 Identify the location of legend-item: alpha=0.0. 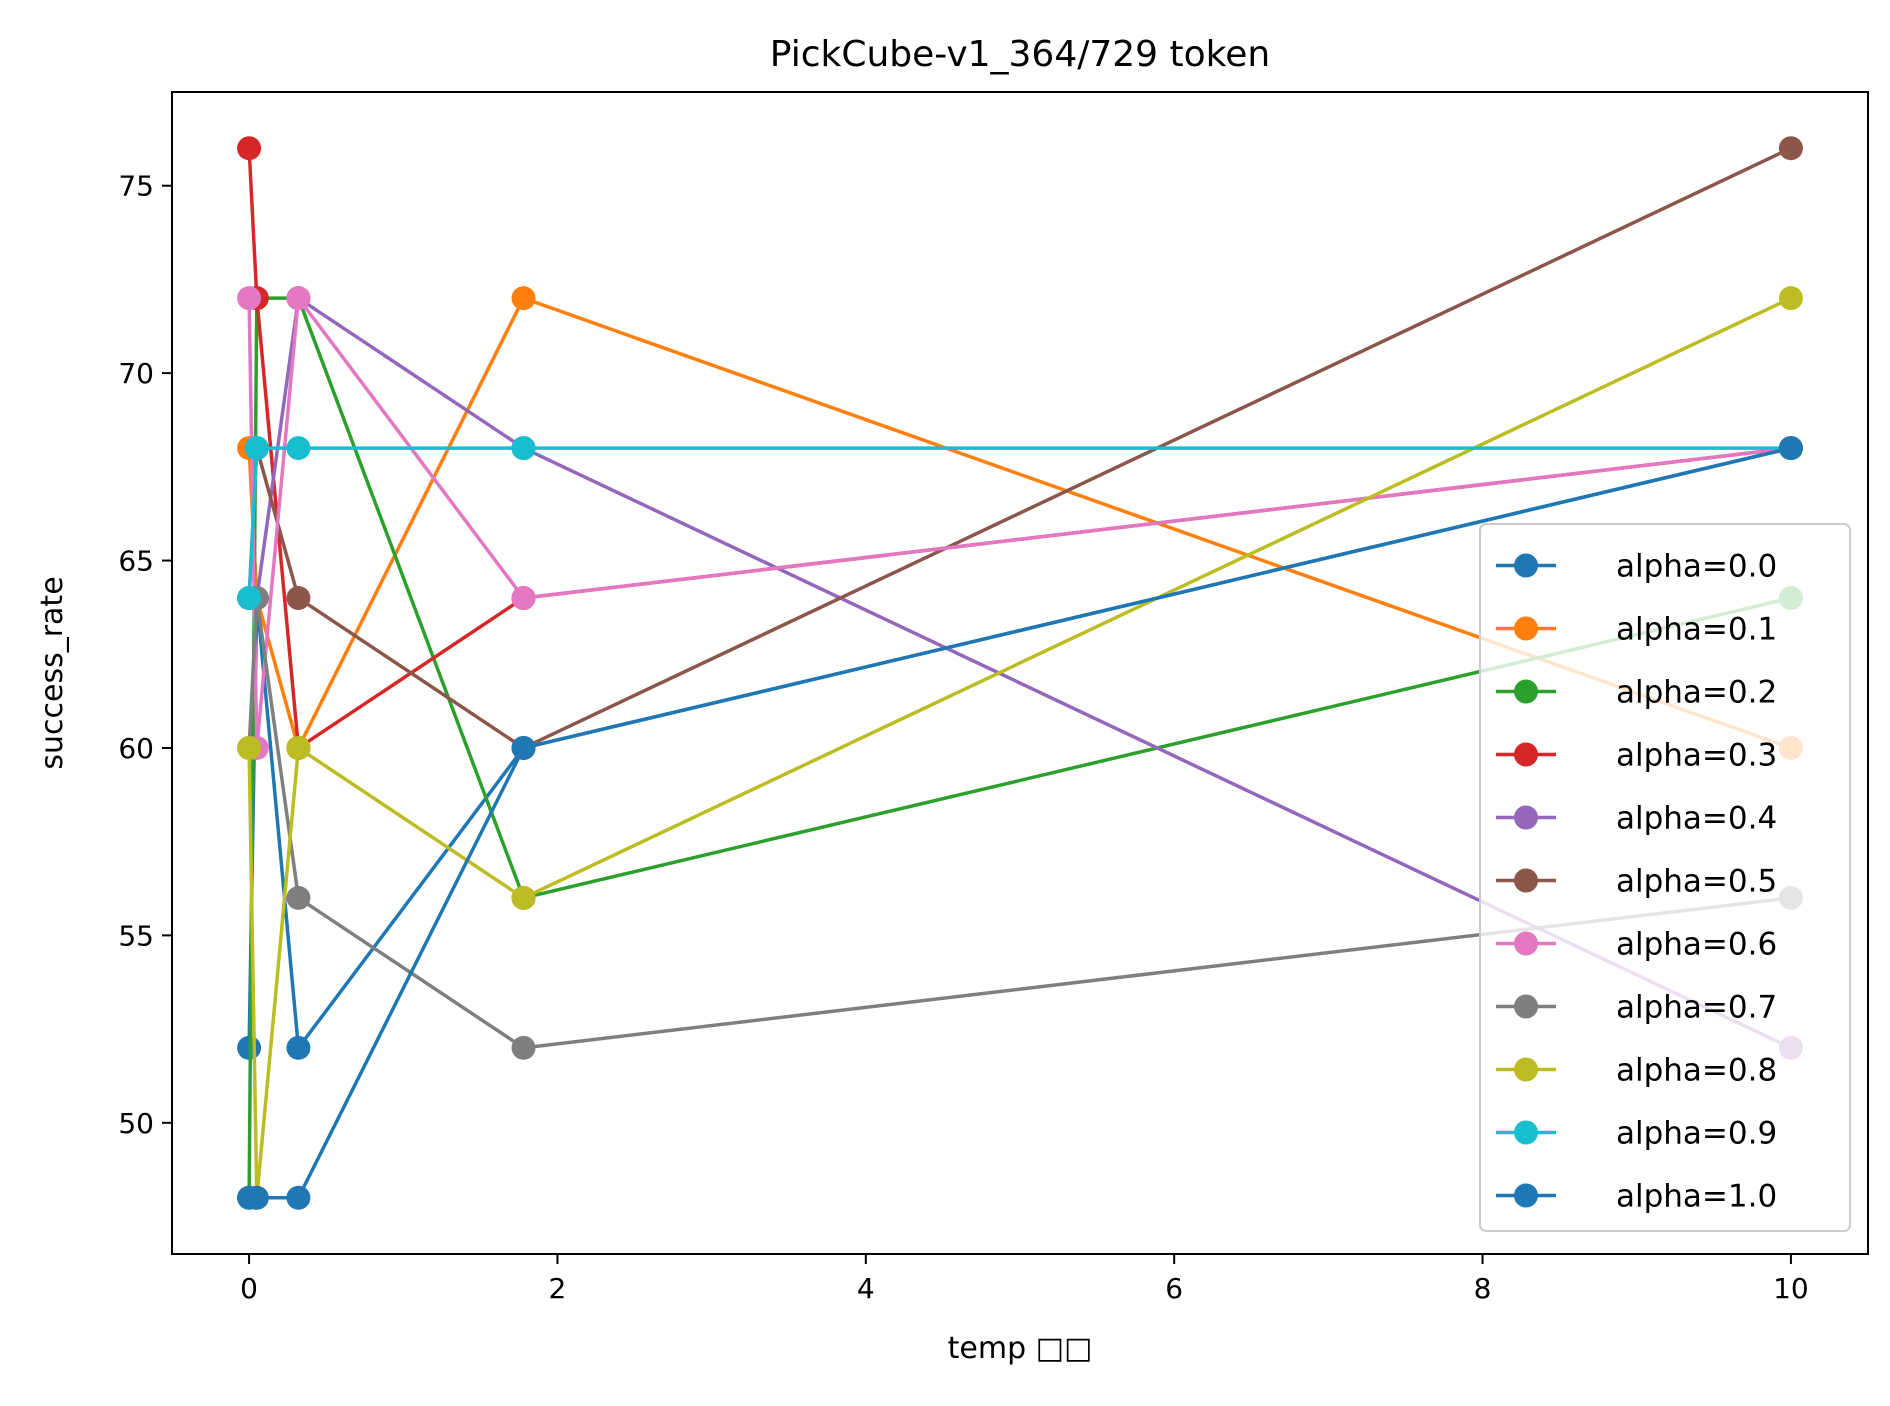
(1636, 567).